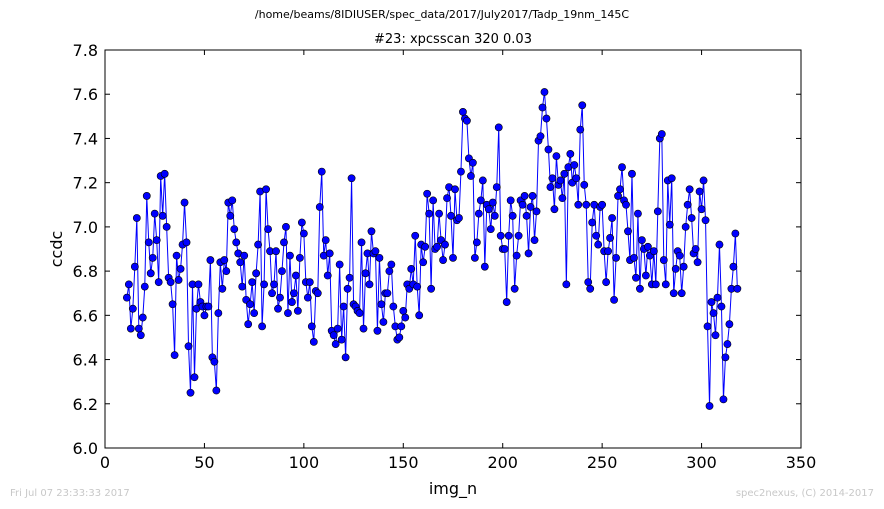 This screenshot has height=509, width=884. I want to click on y-tick-label: 6.0, so click(85, 448).